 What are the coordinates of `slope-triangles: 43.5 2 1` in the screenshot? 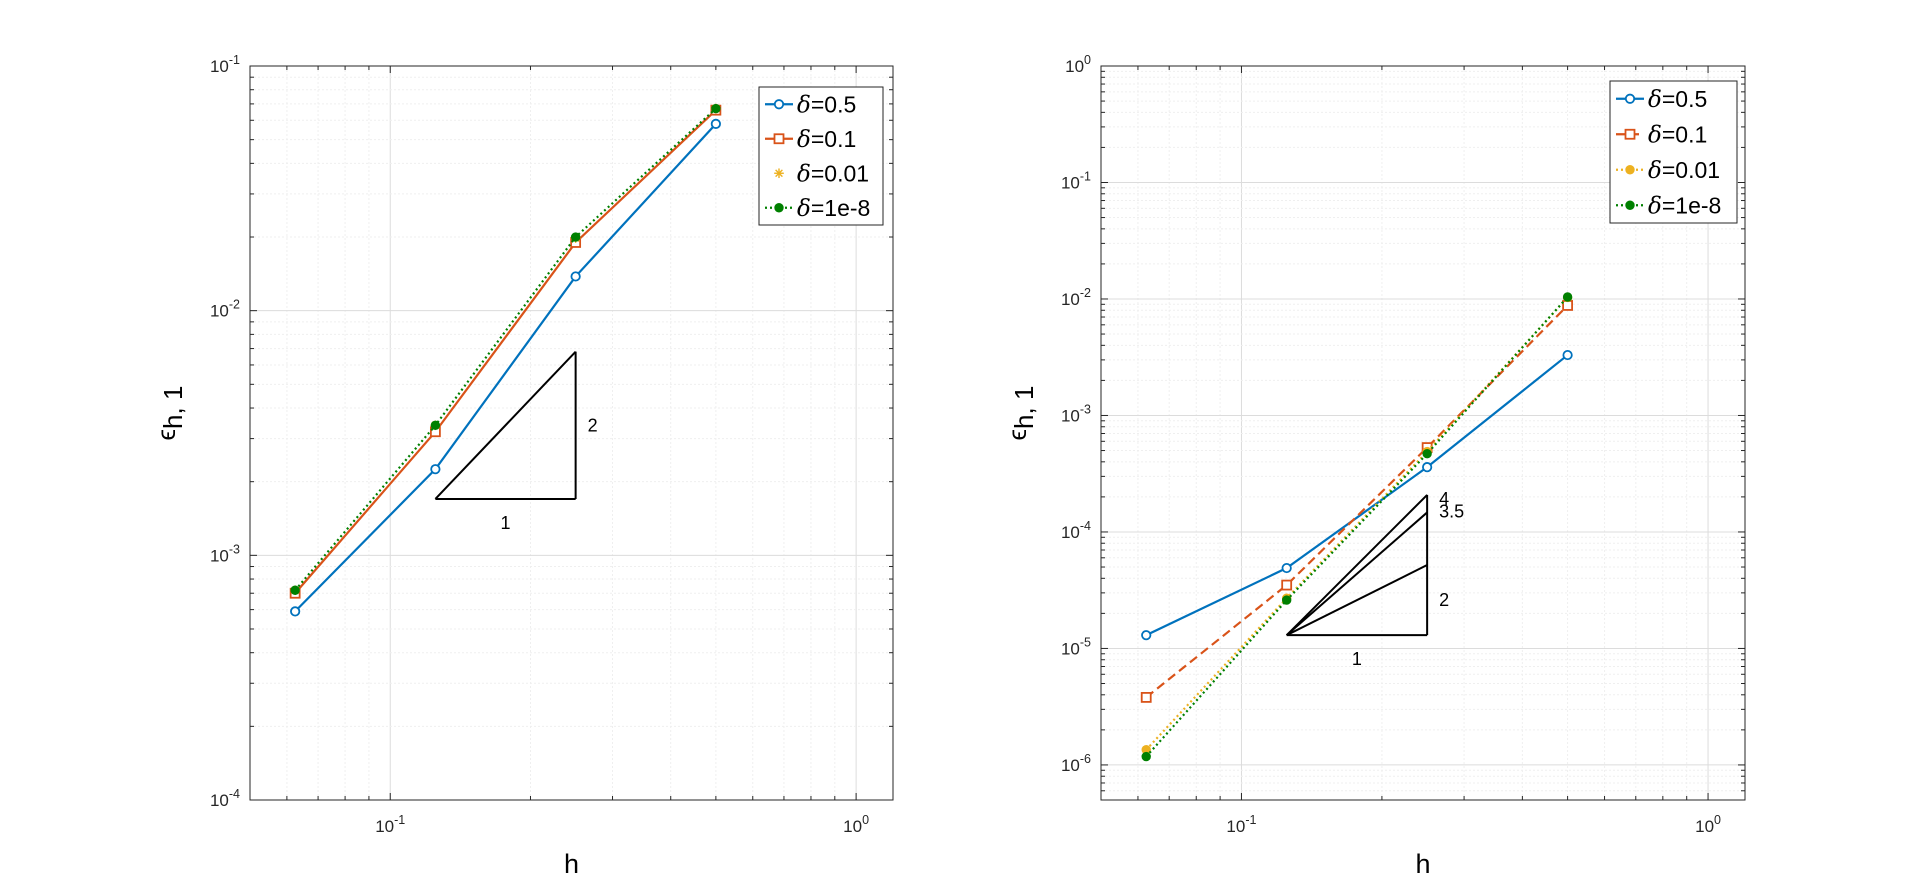 It's located at (1374, 579).